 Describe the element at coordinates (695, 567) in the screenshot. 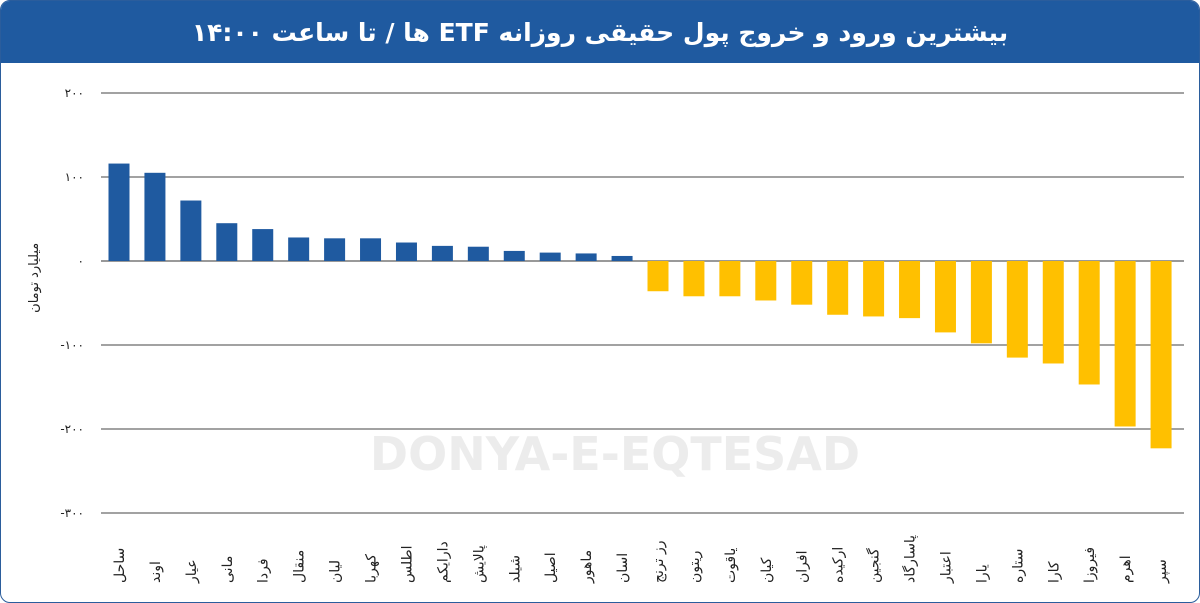

I see `category-label: ریتون` at that location.